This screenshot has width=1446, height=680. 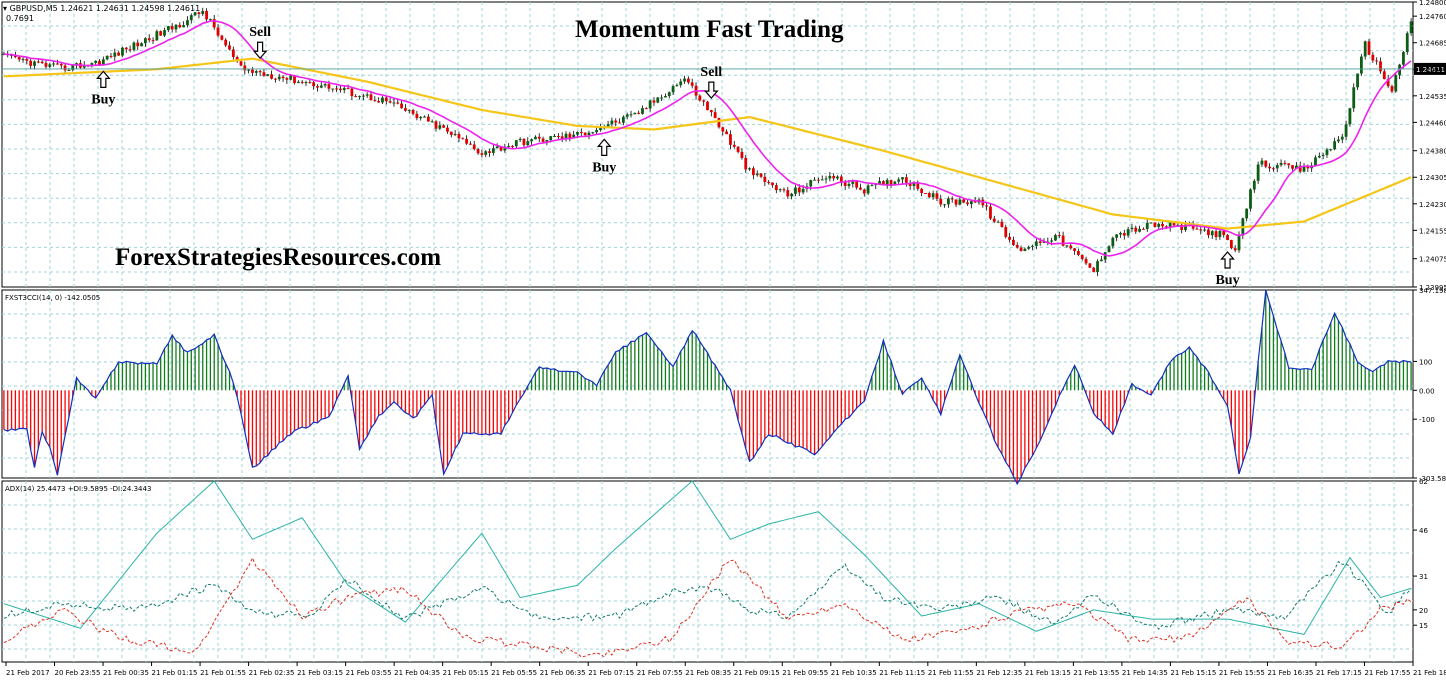 I want to click on cci-tick-label: 0.00, so click(x=1427, y=391).